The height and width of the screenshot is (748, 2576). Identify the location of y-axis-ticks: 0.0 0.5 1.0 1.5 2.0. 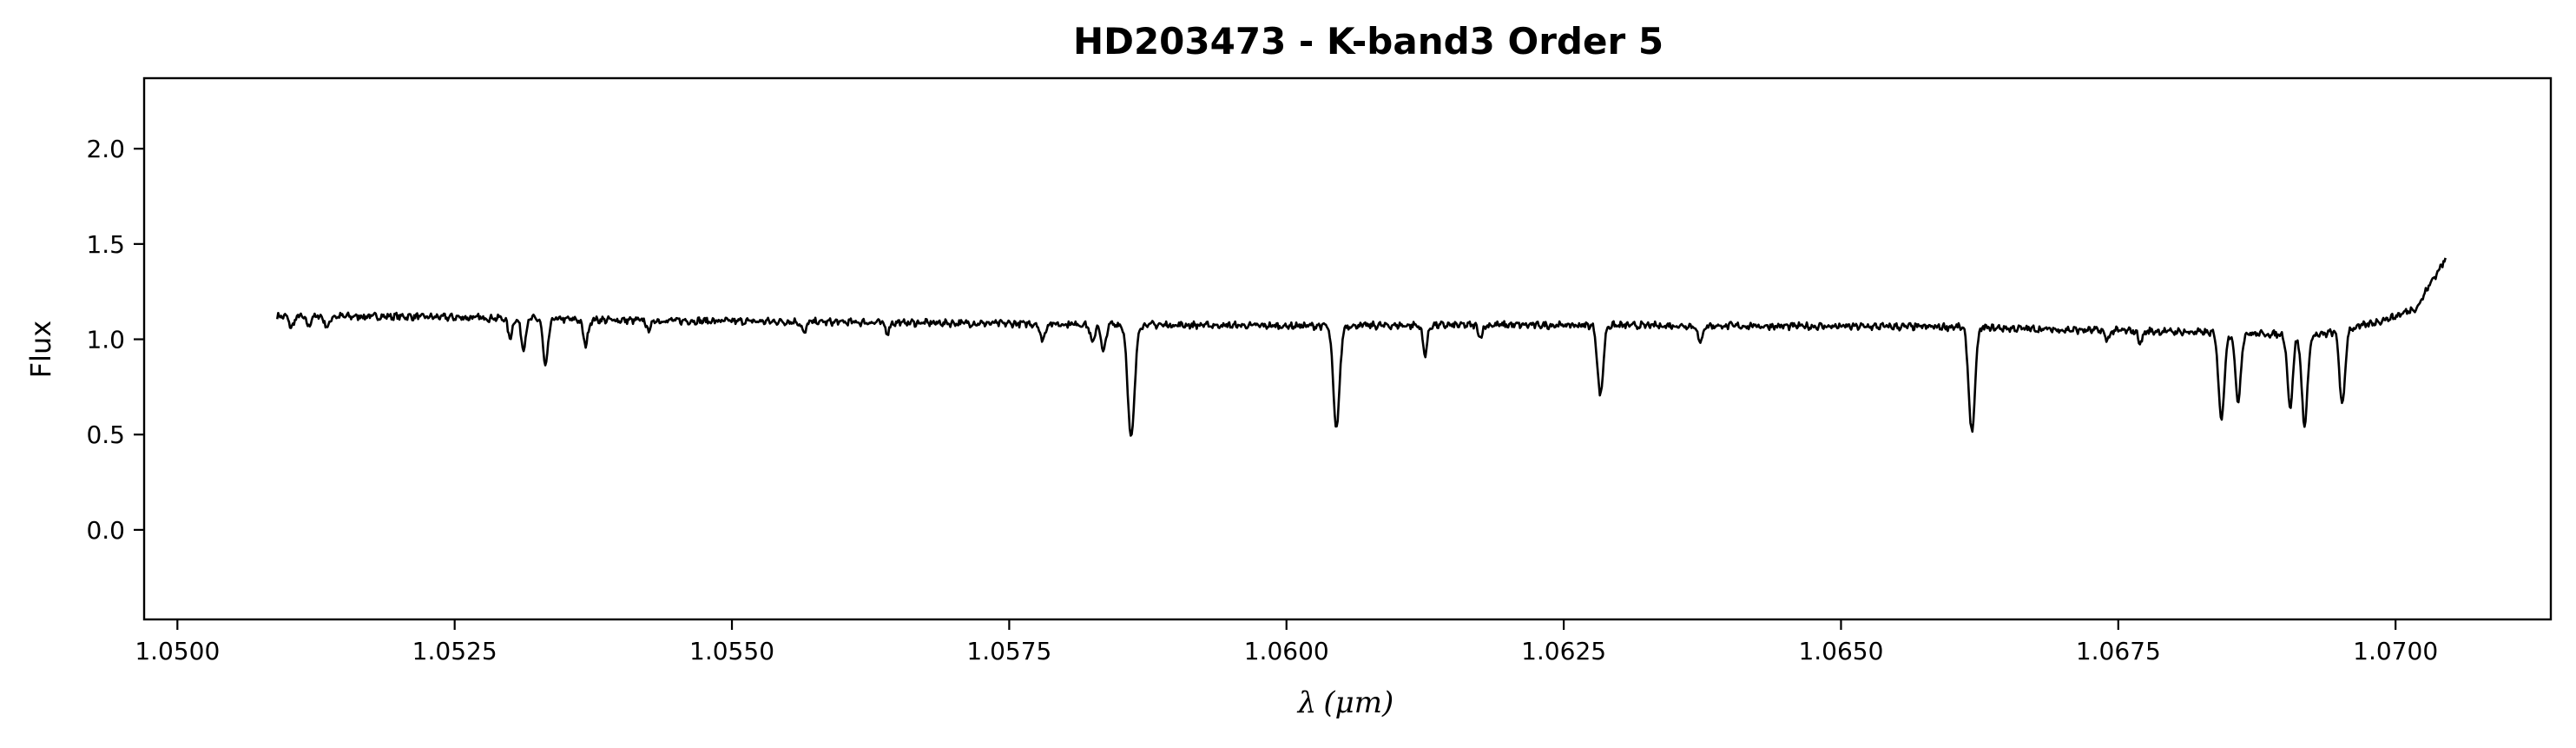
(115, 340).